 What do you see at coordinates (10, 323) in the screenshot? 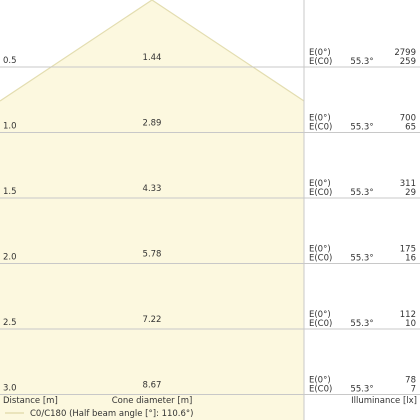
I see `distance-label: 2.5` at bounding box center [10, 323].